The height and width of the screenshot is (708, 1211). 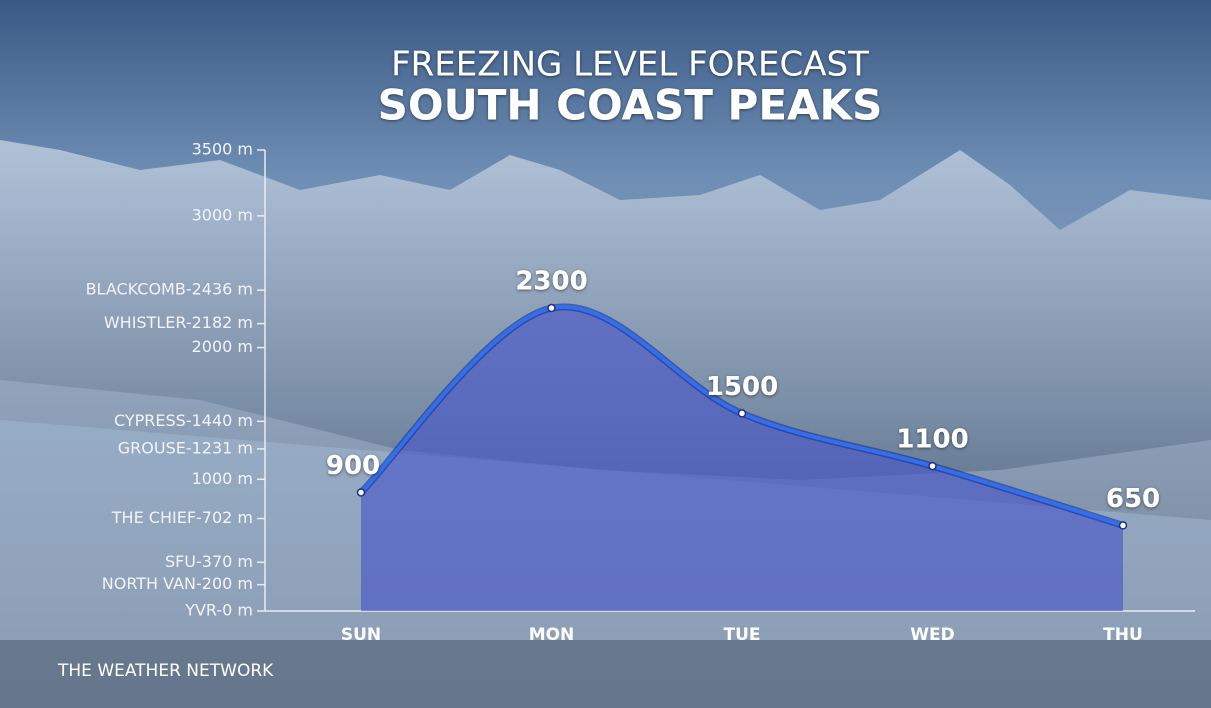 What do you see at coordinates (183, 420) in the screenshot?
I see `y-tick-label: CYPRESS-1440 m` at bounding box center [183, 420].